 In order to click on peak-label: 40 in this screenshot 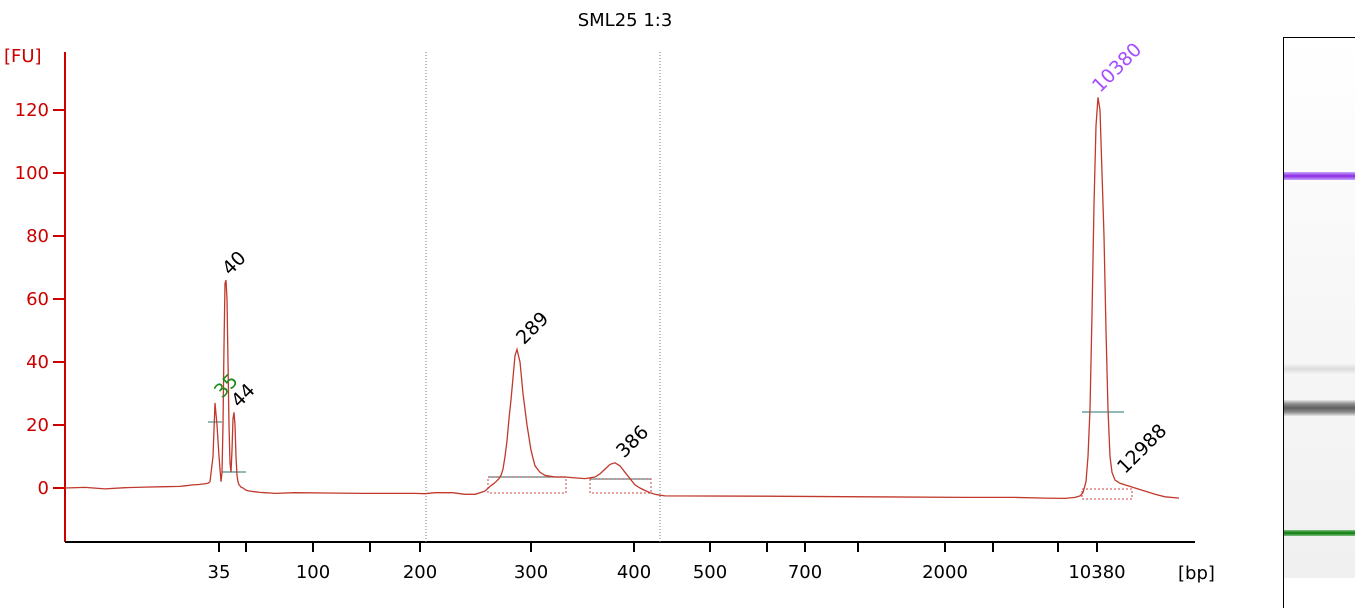, I will do `click(234, 263)`.